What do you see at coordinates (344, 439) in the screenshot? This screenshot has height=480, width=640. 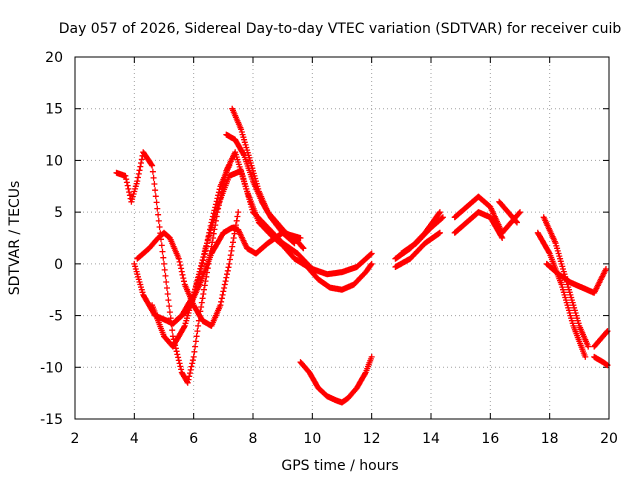 I see `x-tick-labels: 2 4 6 8 10 12 14 16 18 20` at bounding box center [344, 439].